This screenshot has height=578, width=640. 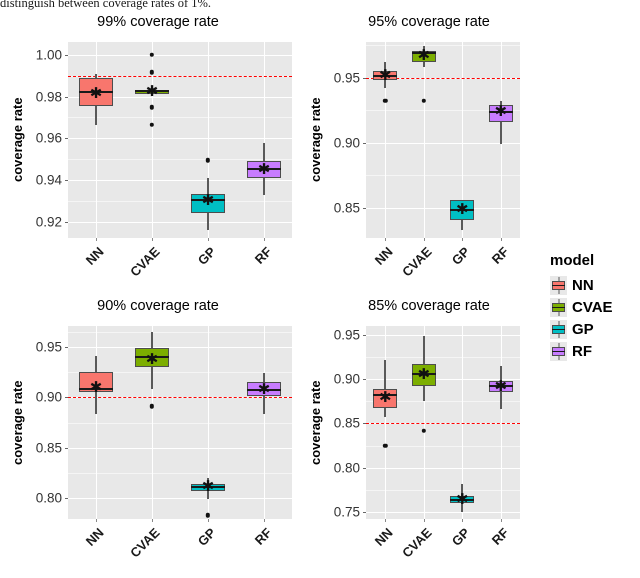 I want to click on legend-label: RF, so click(x=582, y=351).